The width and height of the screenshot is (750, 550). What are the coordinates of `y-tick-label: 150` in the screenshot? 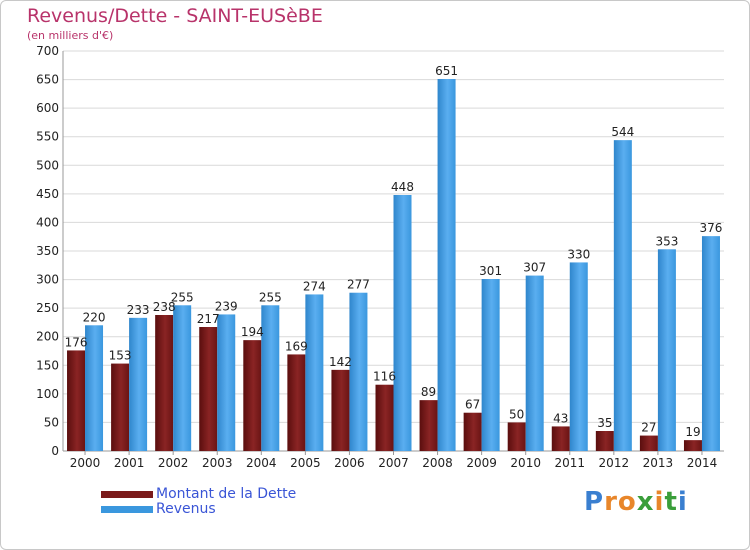 It's located at (47, 365).